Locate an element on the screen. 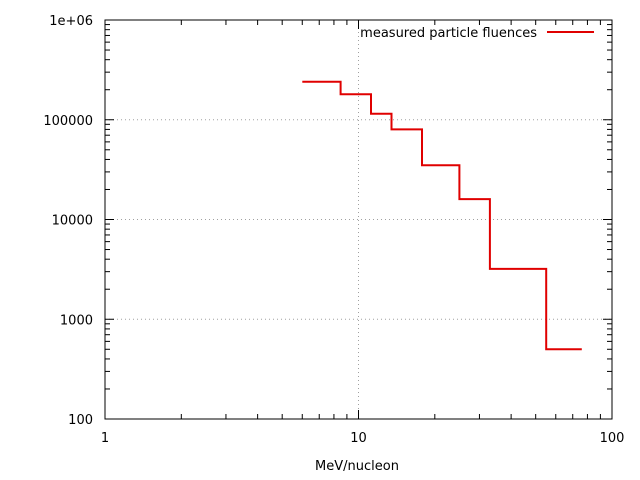 This screenshot has height=480, width=640. y-tick-label: 100 is located at coordinates (80, 420).